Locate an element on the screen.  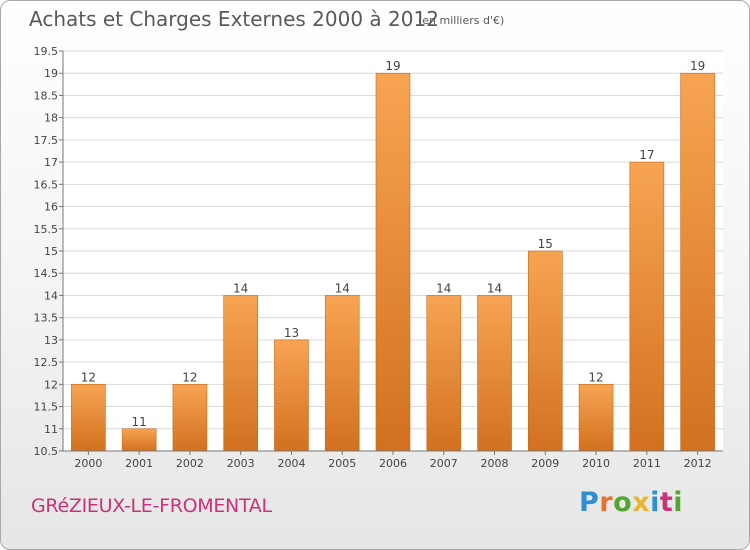
x-tick-label: 2004 is located at coordinates (291, 463).